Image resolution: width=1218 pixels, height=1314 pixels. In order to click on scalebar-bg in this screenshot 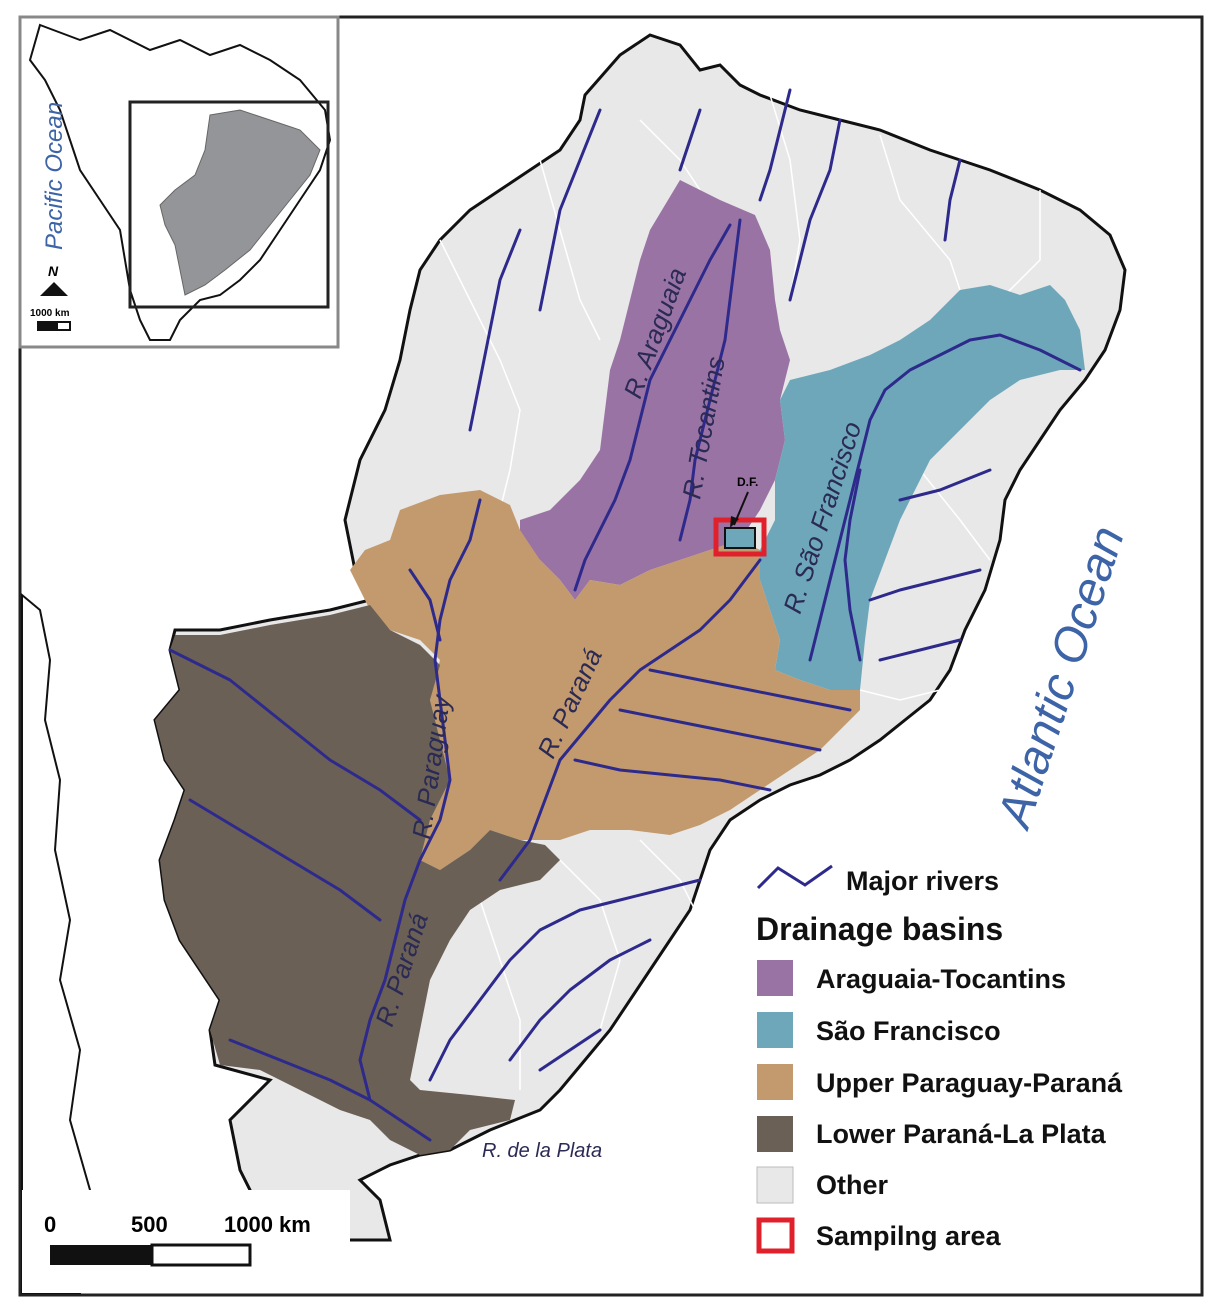, I will do `click(186, 1241)`.